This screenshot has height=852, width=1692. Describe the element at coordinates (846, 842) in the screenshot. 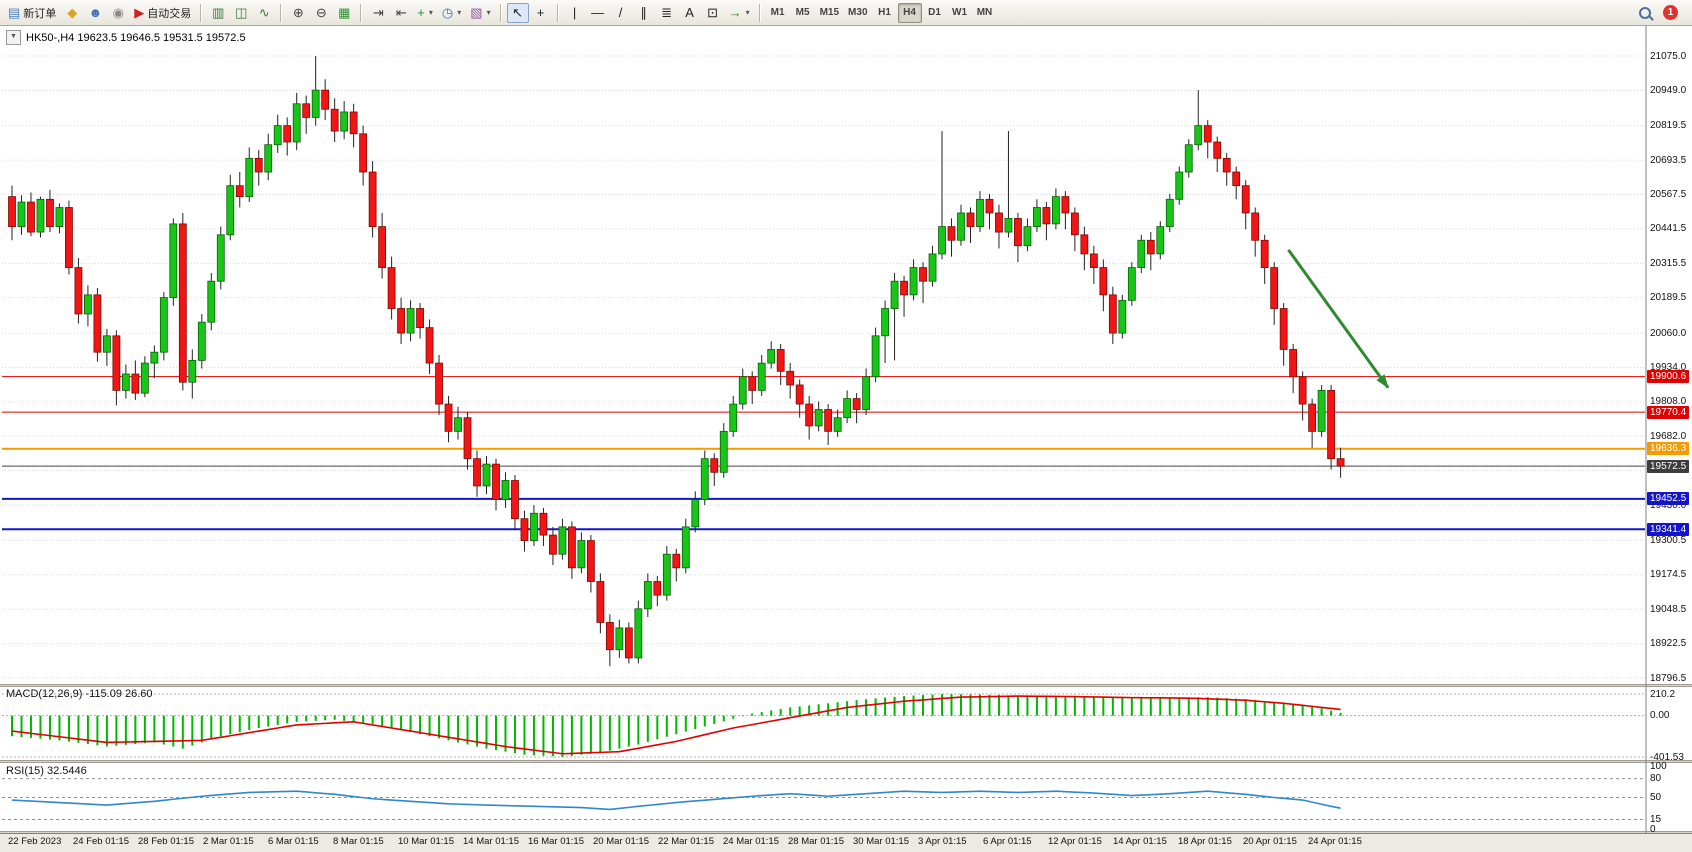

I see `time-axis-strip` at that location.